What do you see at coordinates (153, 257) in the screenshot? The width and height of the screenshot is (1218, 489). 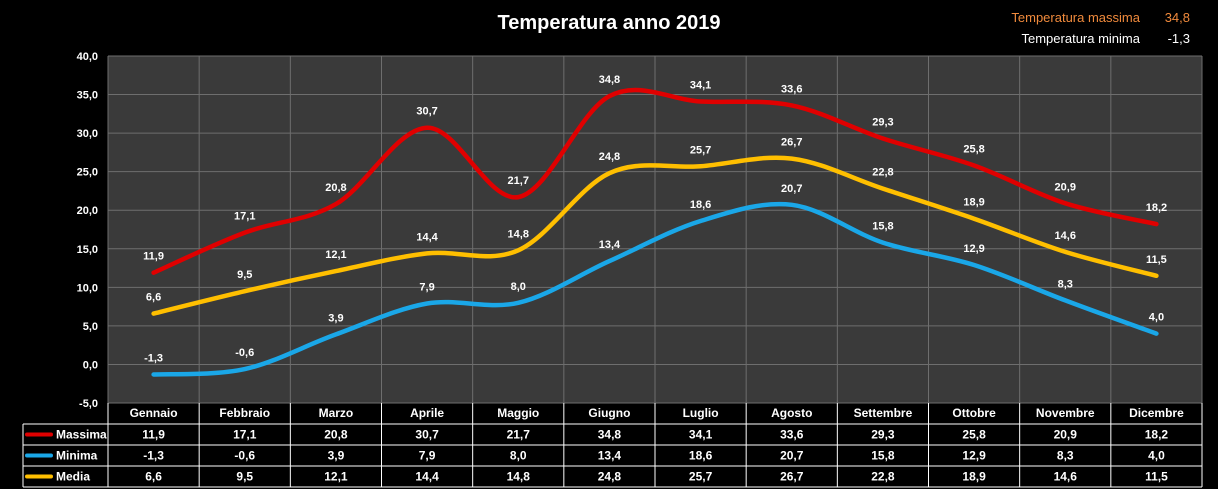 I see `data-label: 11,9` at bounding box center [153, 257].